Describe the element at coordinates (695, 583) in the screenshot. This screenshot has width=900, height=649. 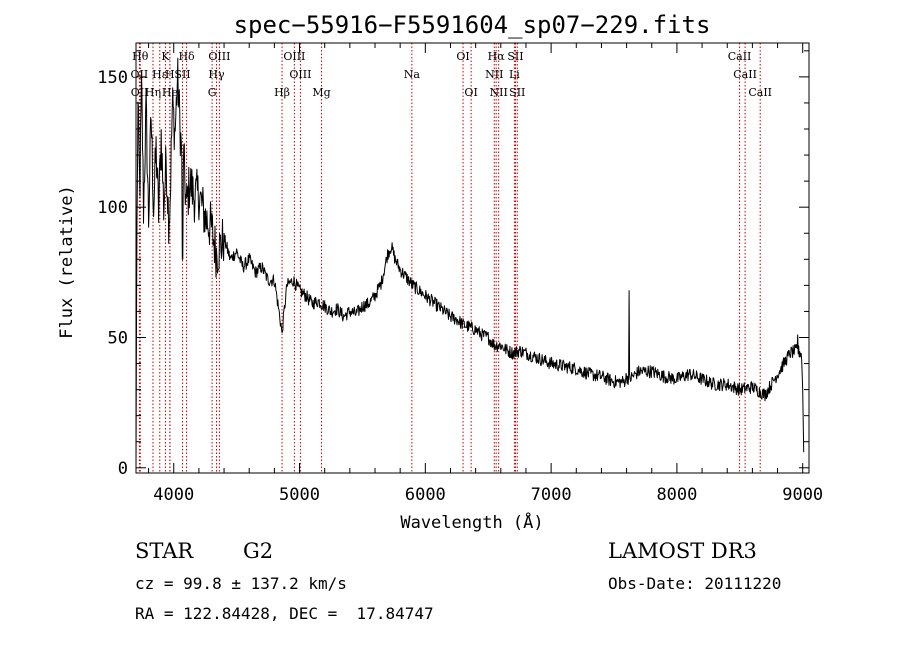
I see `observation-date: Obs-Date: 20111220` at that location.